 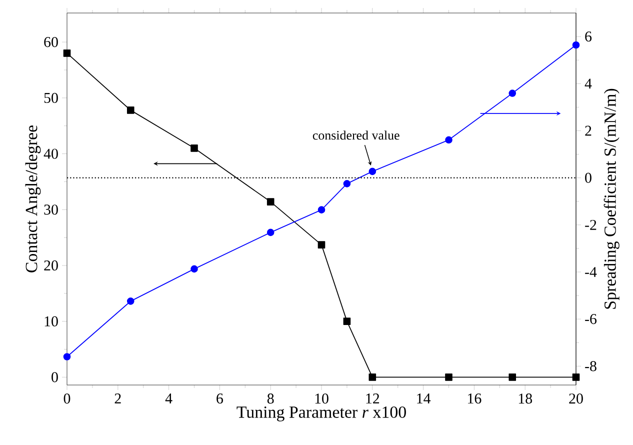 What do you see at coordinates (588, 177) in the screenshot?
I see `y2-tick-label: 0` at bounding box center [588, 177].